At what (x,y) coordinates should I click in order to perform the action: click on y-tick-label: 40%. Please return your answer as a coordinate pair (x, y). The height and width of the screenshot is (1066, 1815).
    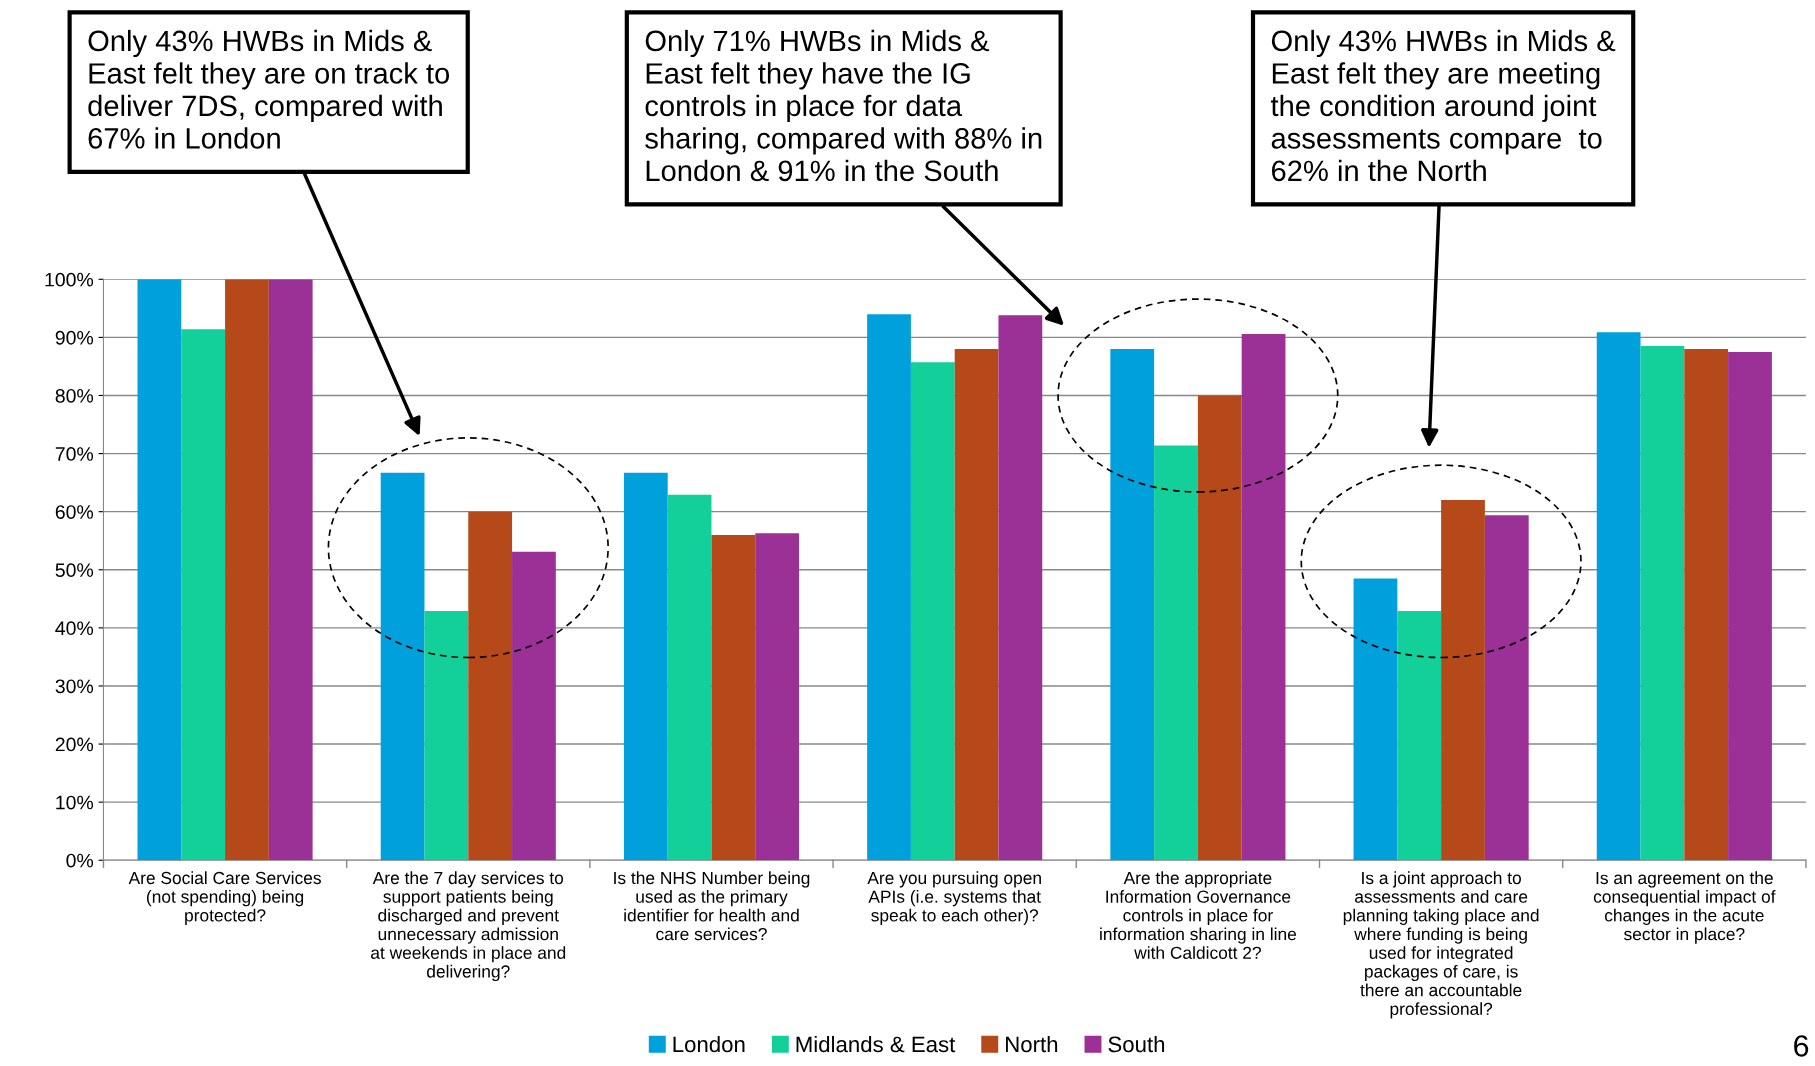
    Looking at the image, I should click on (74, 628).